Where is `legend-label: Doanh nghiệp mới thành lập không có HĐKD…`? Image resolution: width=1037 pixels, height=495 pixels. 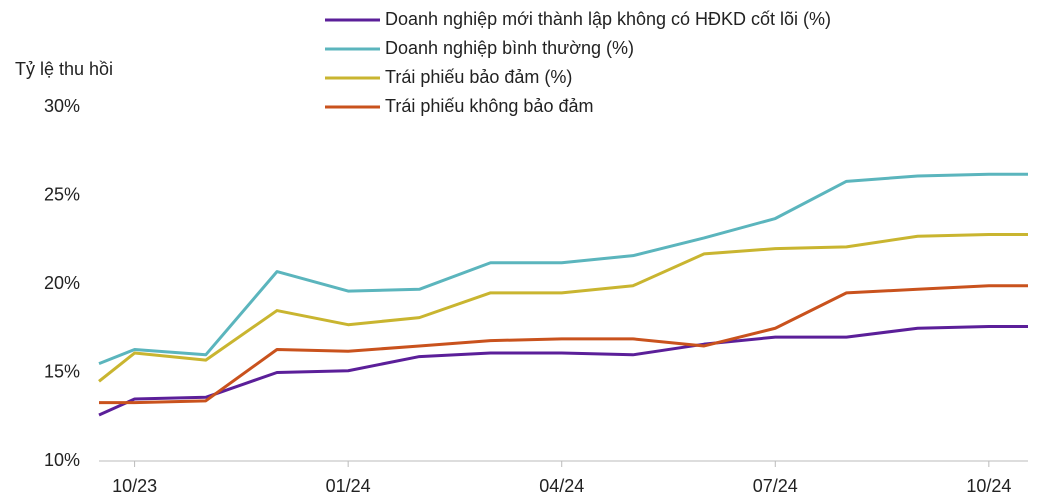
legend-label: Doanh nghiệp mới thành lập không có HĐKD… is located at coordinates (608, 19).